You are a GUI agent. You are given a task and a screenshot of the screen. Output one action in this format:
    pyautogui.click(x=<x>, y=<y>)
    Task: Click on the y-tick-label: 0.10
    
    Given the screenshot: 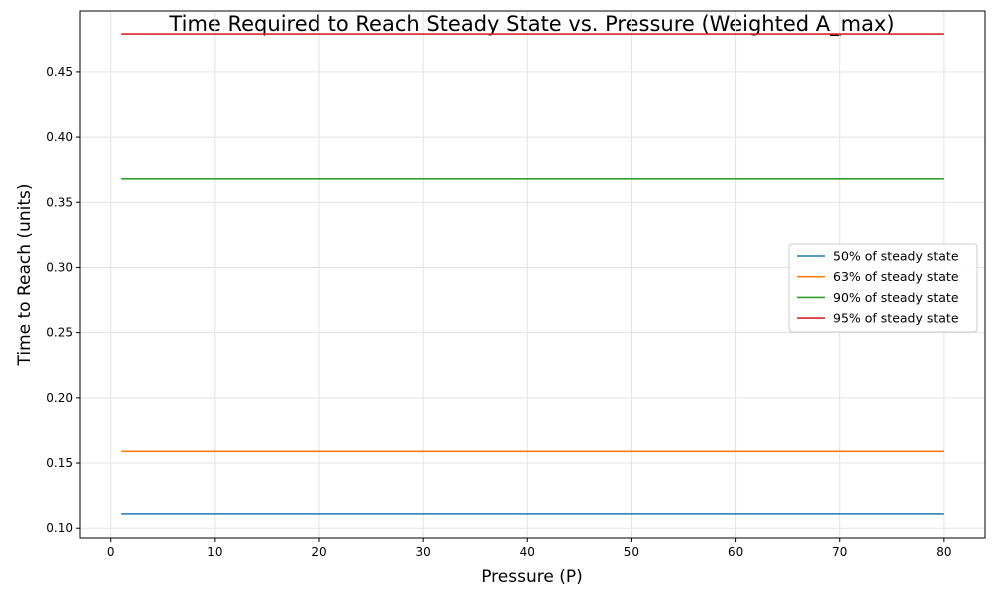 What is the action you would take?
    pyautogui.click(x=59, y=528)
    